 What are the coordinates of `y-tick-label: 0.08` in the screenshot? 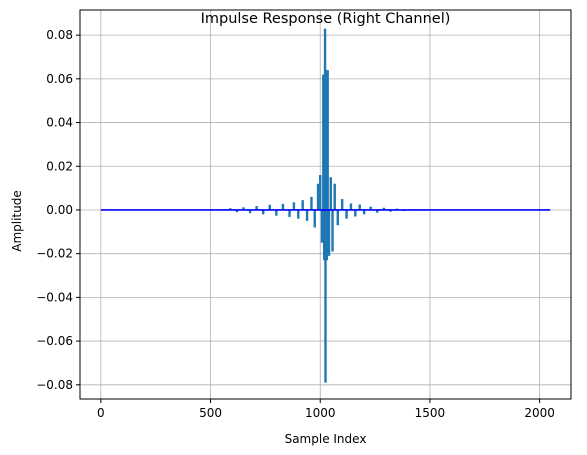 It's located at (59, 35).